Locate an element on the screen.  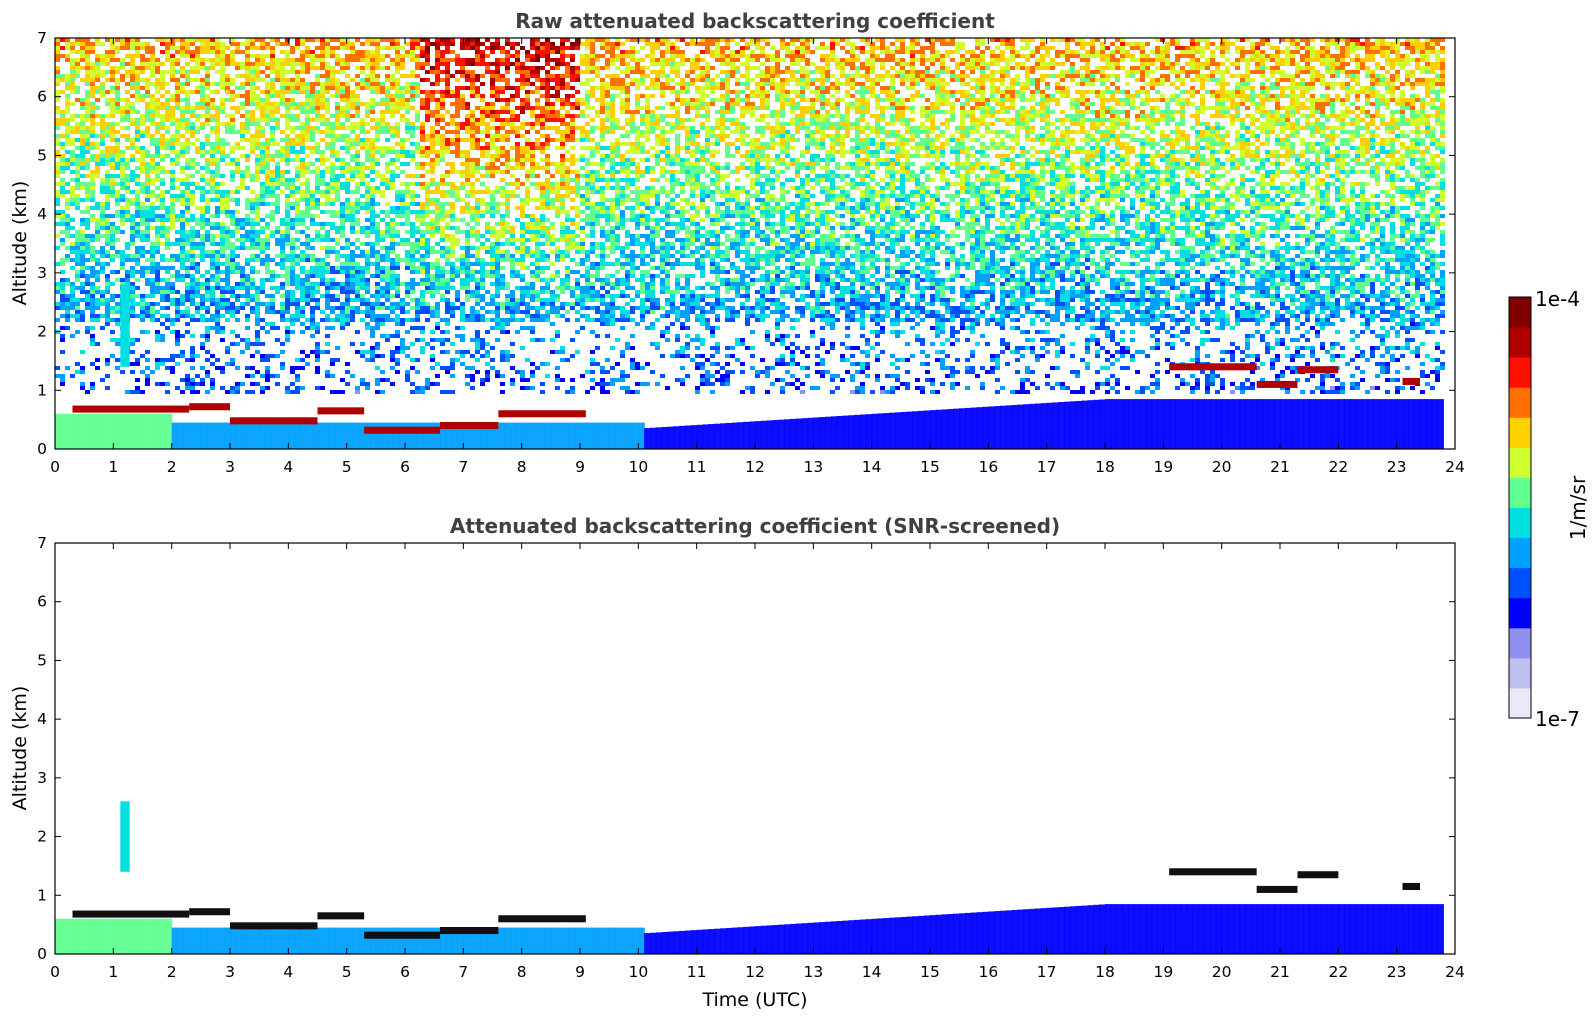
x-tick-label: 15 is located at coordinates (930, 972).